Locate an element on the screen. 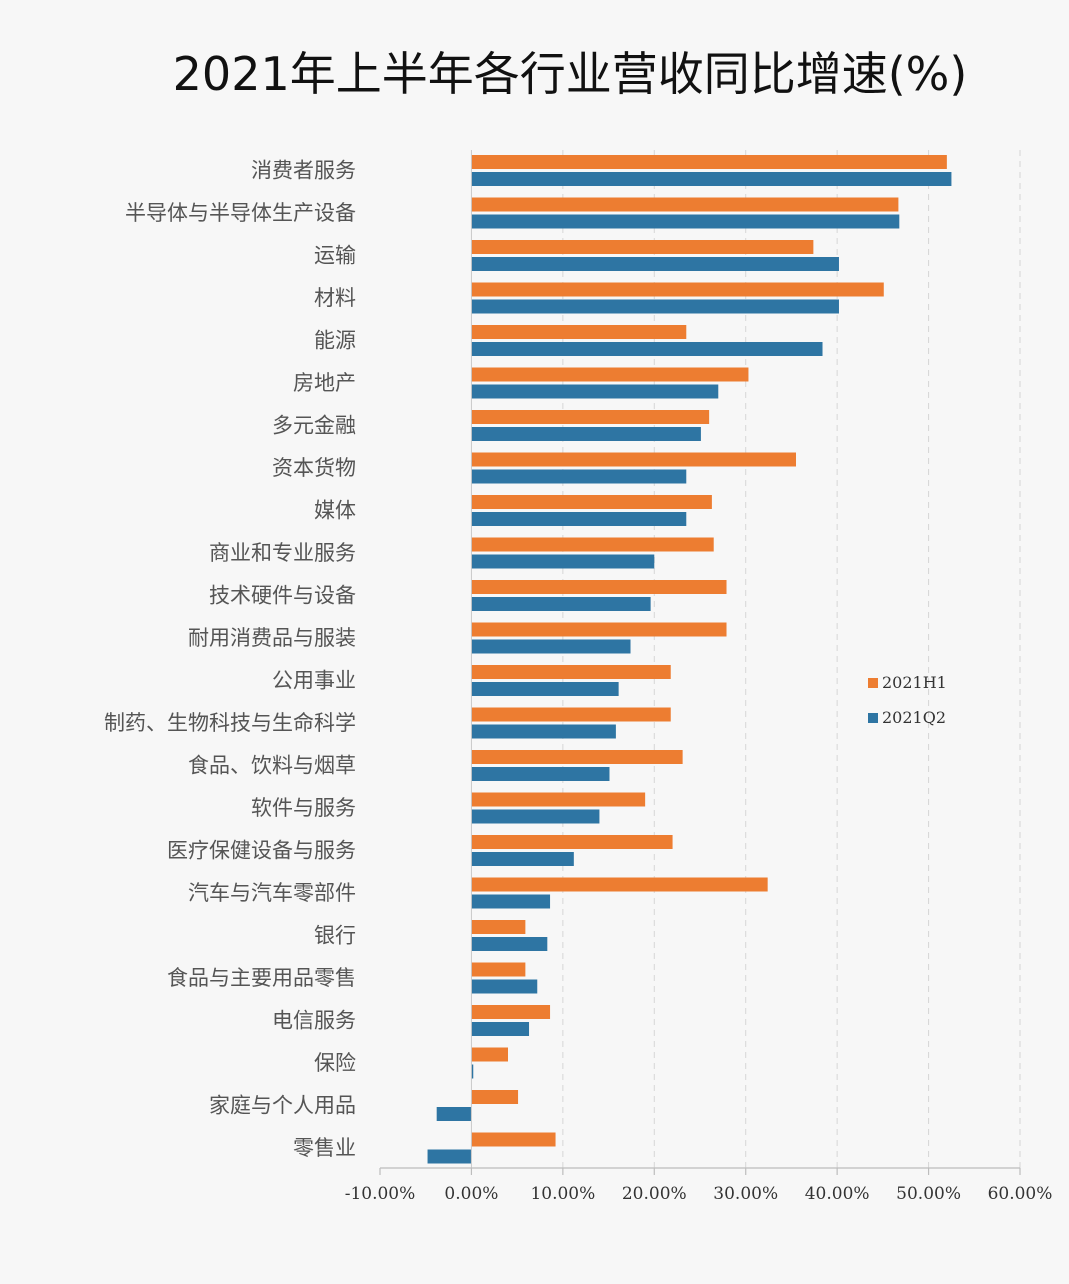  category-label: 制药、生物科技与生命科学 is located at coordinates (230, 723).